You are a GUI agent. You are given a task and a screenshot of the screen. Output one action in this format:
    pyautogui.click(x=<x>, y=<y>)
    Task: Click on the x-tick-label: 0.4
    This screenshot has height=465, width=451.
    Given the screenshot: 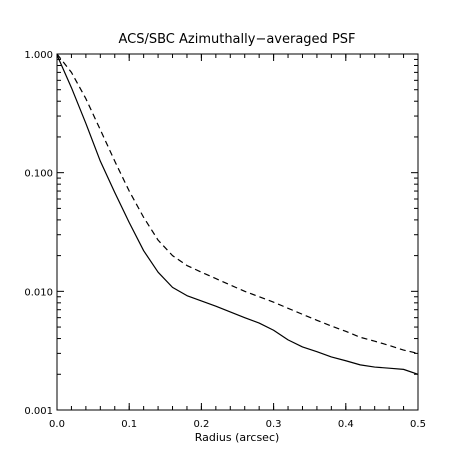 What is the action you would take?
    pyautogui.click(x=346, y=424)
    